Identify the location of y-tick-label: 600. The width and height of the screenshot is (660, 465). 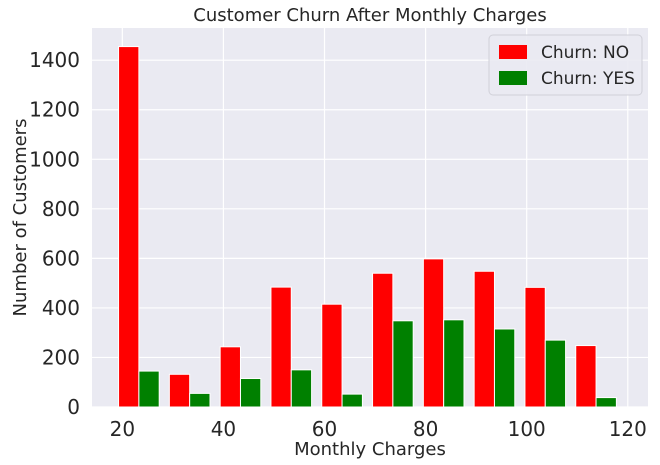
(61, 258).